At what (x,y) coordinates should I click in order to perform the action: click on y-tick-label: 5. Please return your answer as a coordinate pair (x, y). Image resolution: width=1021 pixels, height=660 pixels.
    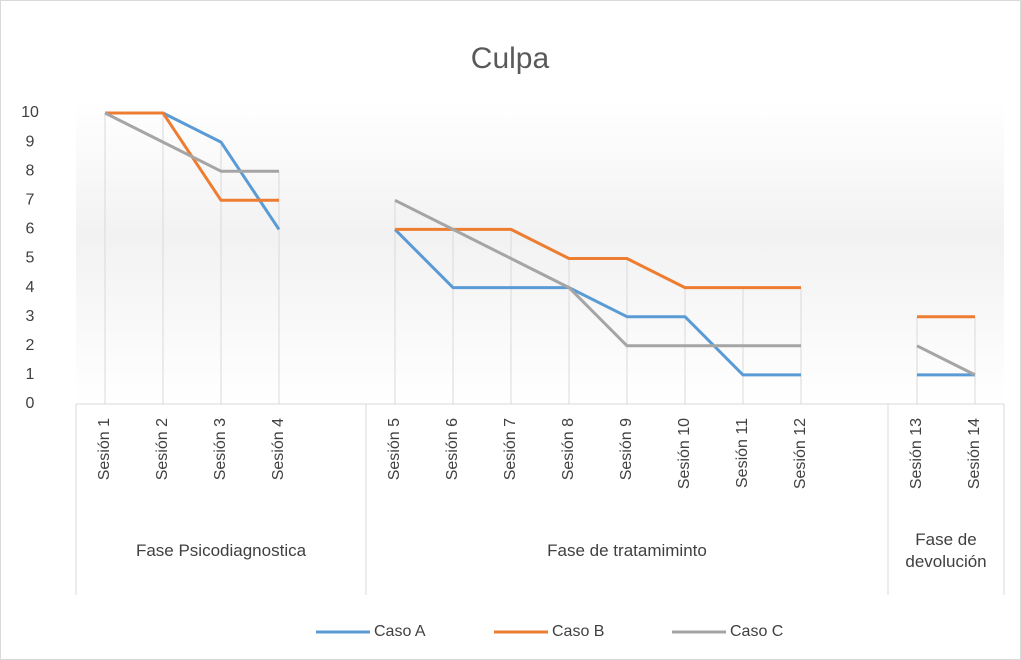
    Looking at the image, I should click on (30, 258).